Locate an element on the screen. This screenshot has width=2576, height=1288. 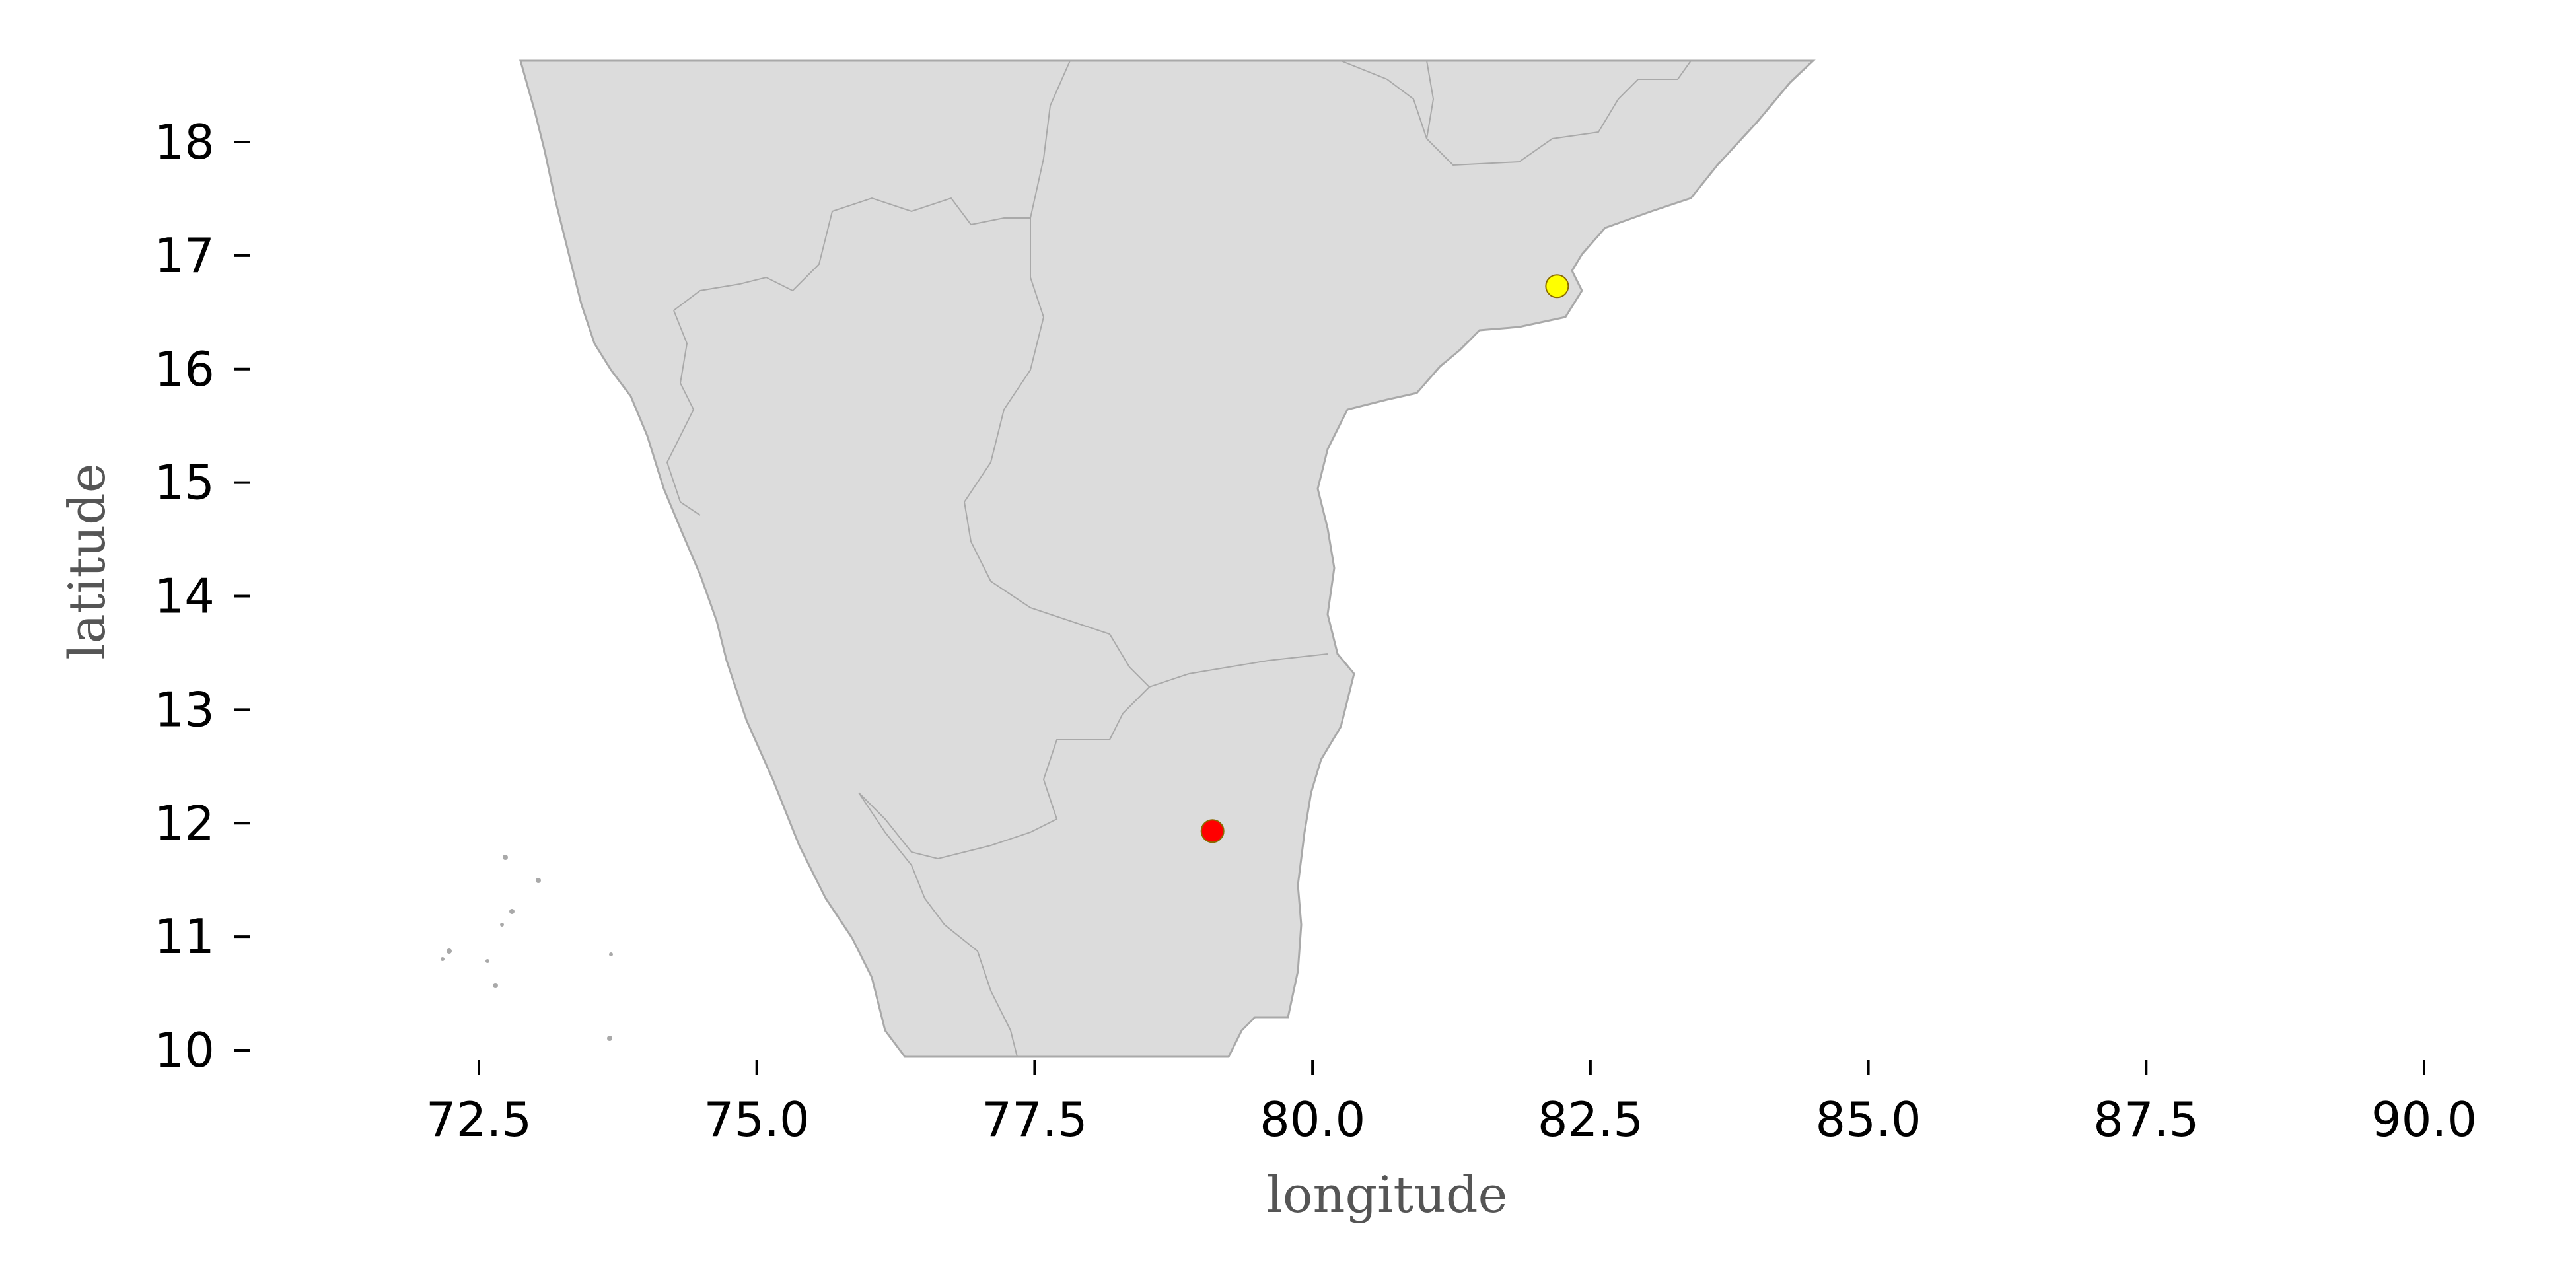
x-tick-label: 75.0 is located at coordinates (757, 1119).